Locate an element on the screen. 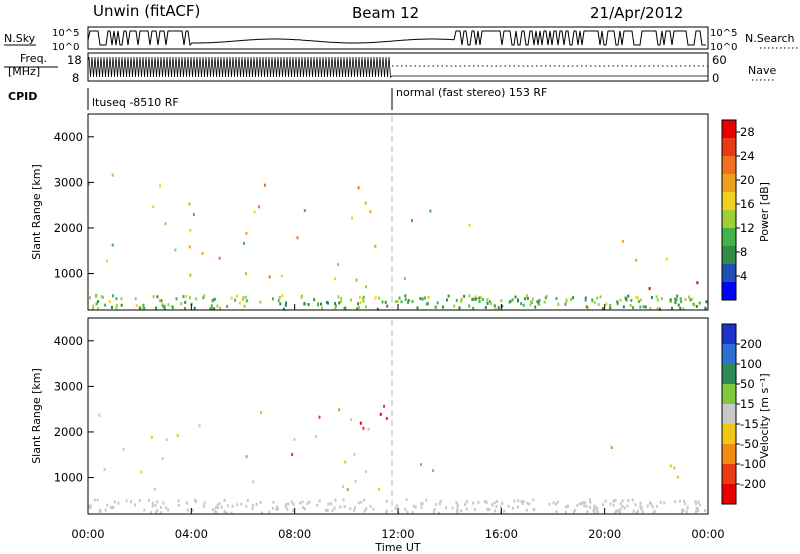 This screenshot has height=554, width=800. nave-tick-top: 60 is located at coordinates (719, 60).